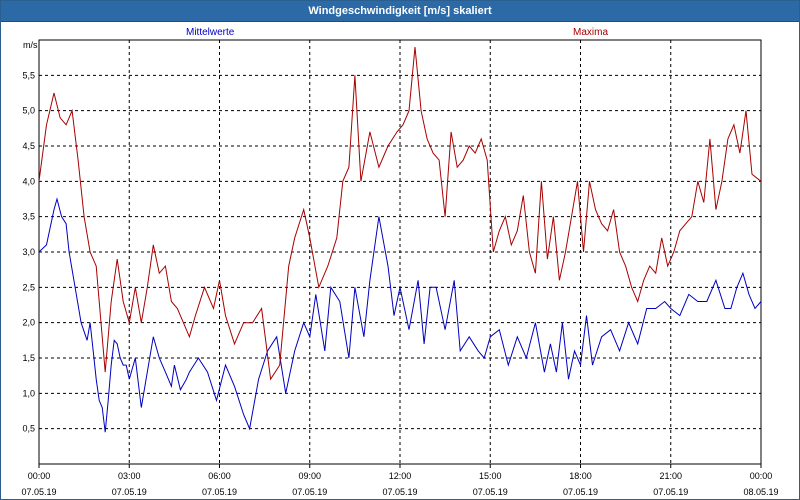  Describe the element at coordinates (400, 476) in the screenshot. I see `x-tick-time: 12:00` at that location.